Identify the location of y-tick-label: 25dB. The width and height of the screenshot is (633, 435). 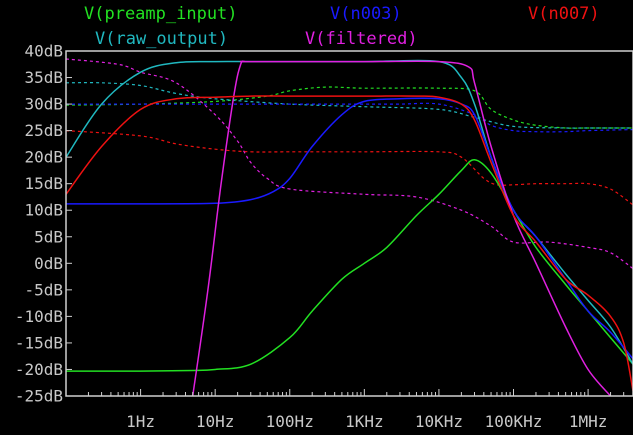
(43, 130).